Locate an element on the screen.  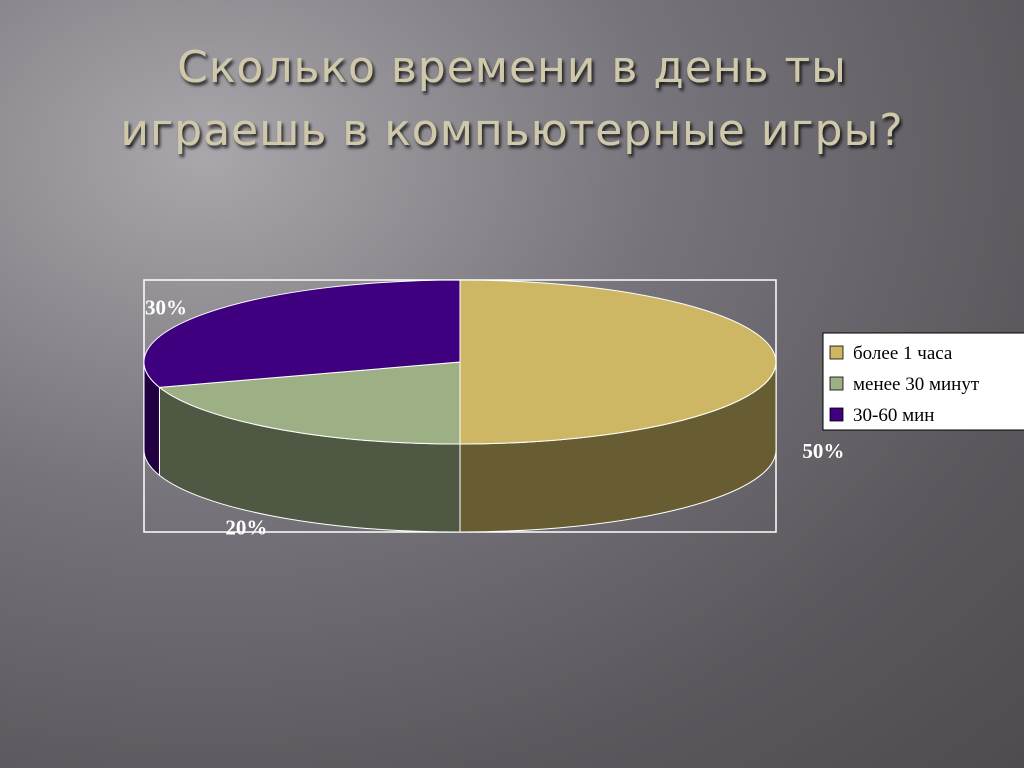
data-label: 50% is located at coordinates (823, 451).